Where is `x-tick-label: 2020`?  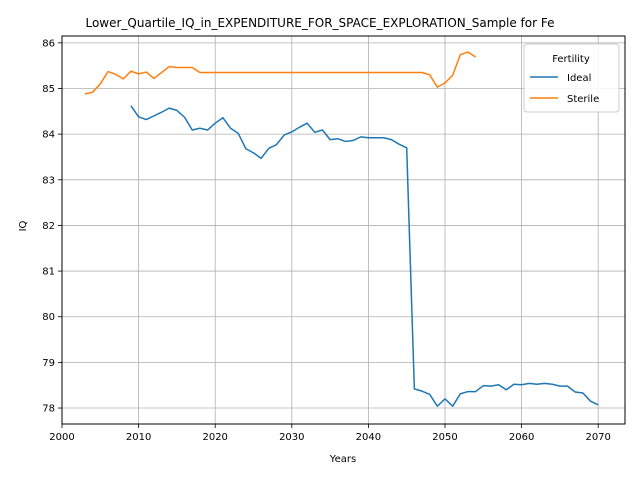
x-tick-label: 2020 is located at coordinates (214, 437).